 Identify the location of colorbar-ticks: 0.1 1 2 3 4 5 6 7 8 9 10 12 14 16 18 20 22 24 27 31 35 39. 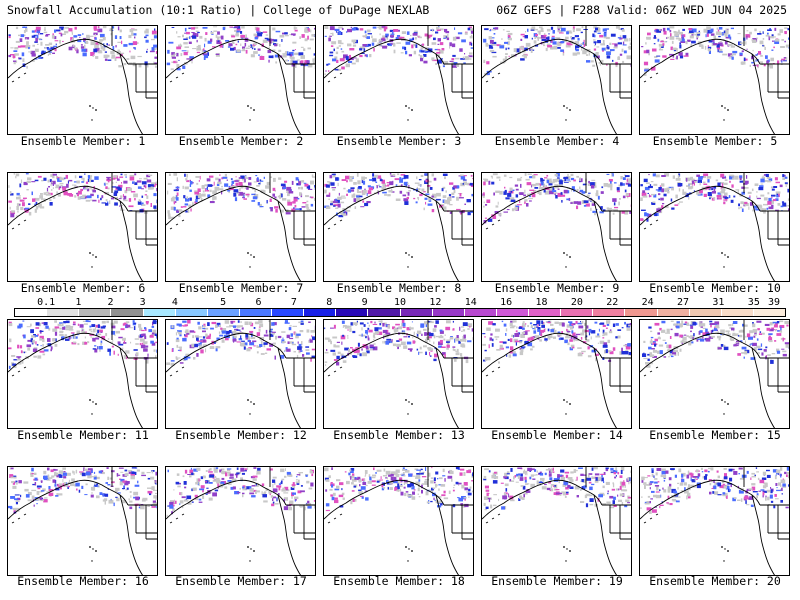
(400, 302).